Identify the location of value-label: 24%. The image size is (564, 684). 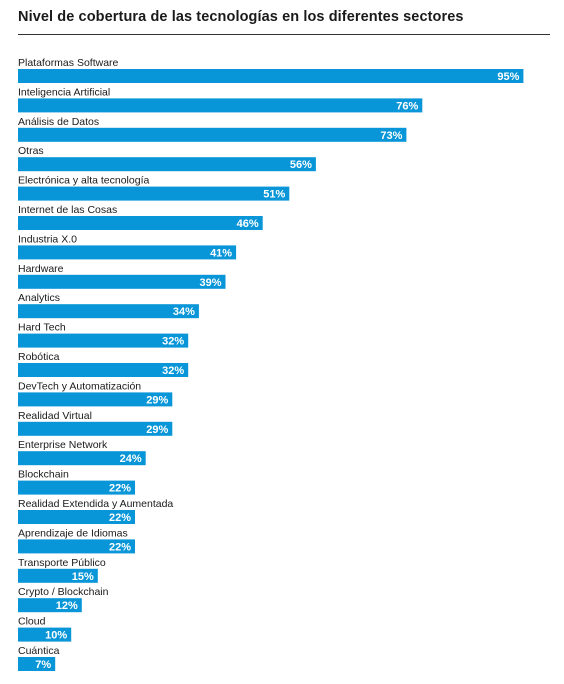
(131, 459).